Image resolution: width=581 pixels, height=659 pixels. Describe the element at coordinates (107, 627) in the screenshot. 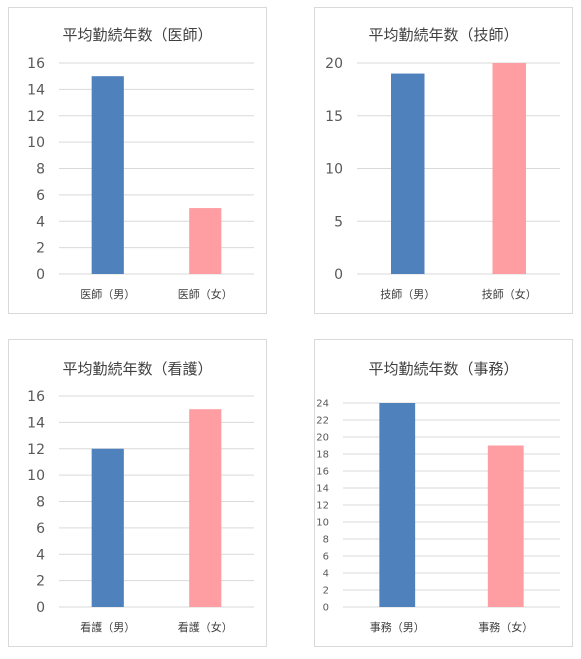

I see `category-label: 看護（男）` at that location.